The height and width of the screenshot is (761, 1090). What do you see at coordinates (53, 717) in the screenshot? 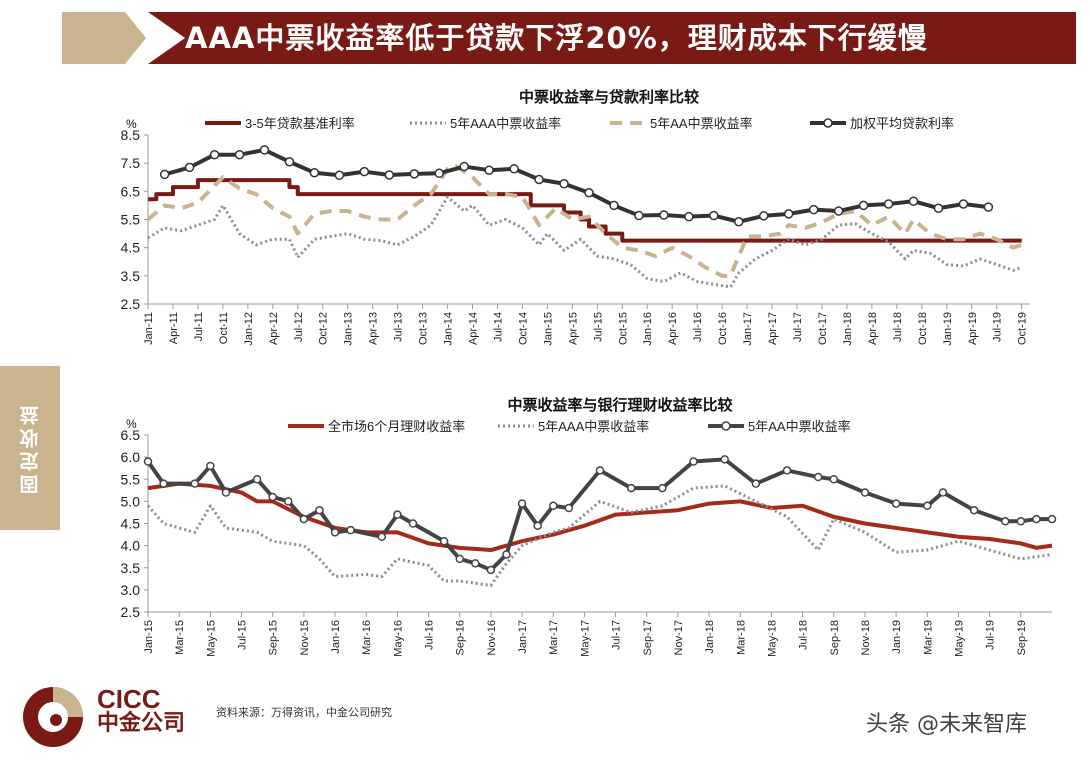
I see `cicc-logo-icon` at bounding box center [53, 717].